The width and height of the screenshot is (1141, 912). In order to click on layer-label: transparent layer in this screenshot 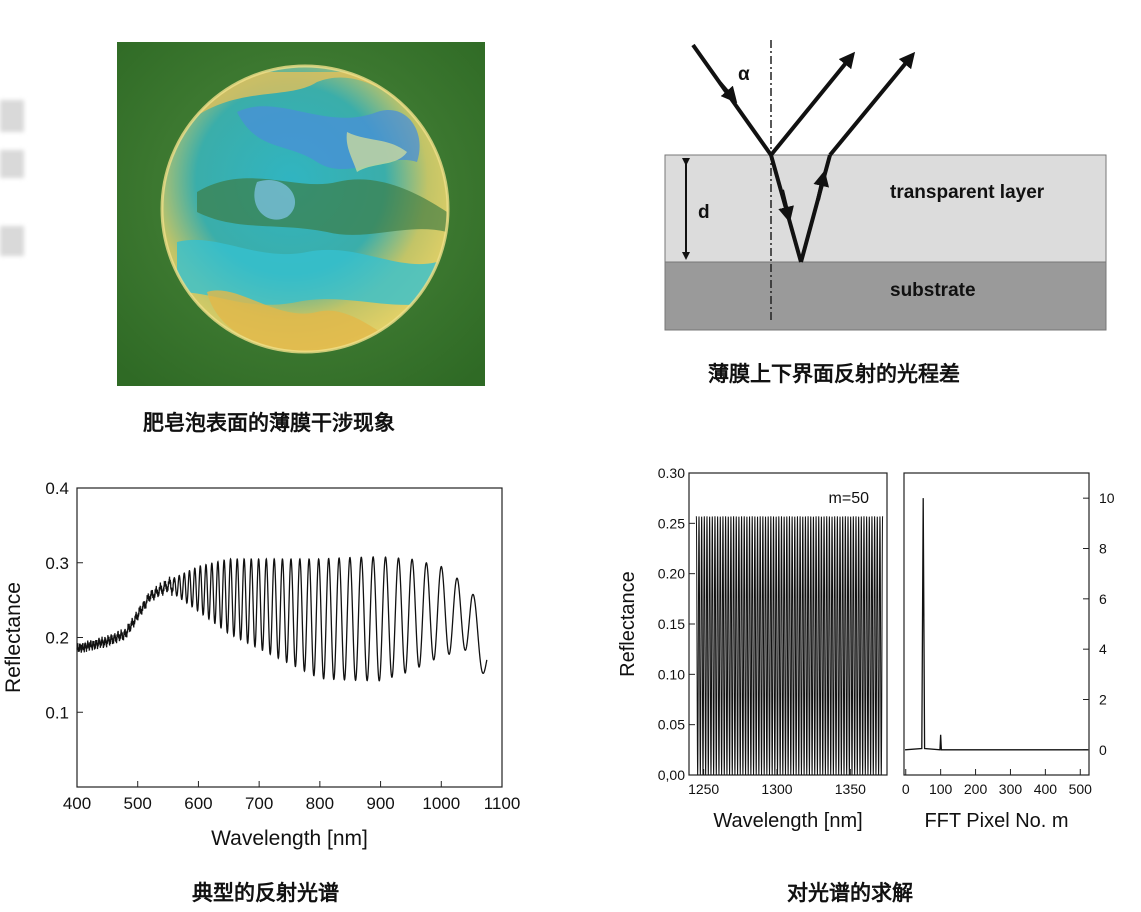, I will do `click(967, 192)`.